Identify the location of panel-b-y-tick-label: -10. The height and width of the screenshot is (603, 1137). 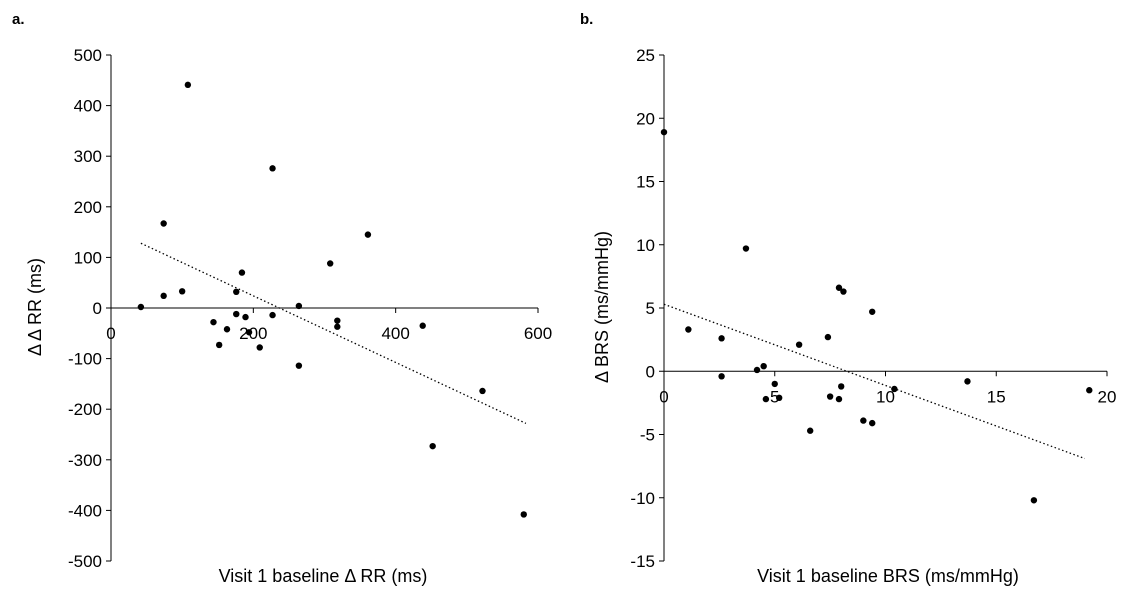
(642, 498).